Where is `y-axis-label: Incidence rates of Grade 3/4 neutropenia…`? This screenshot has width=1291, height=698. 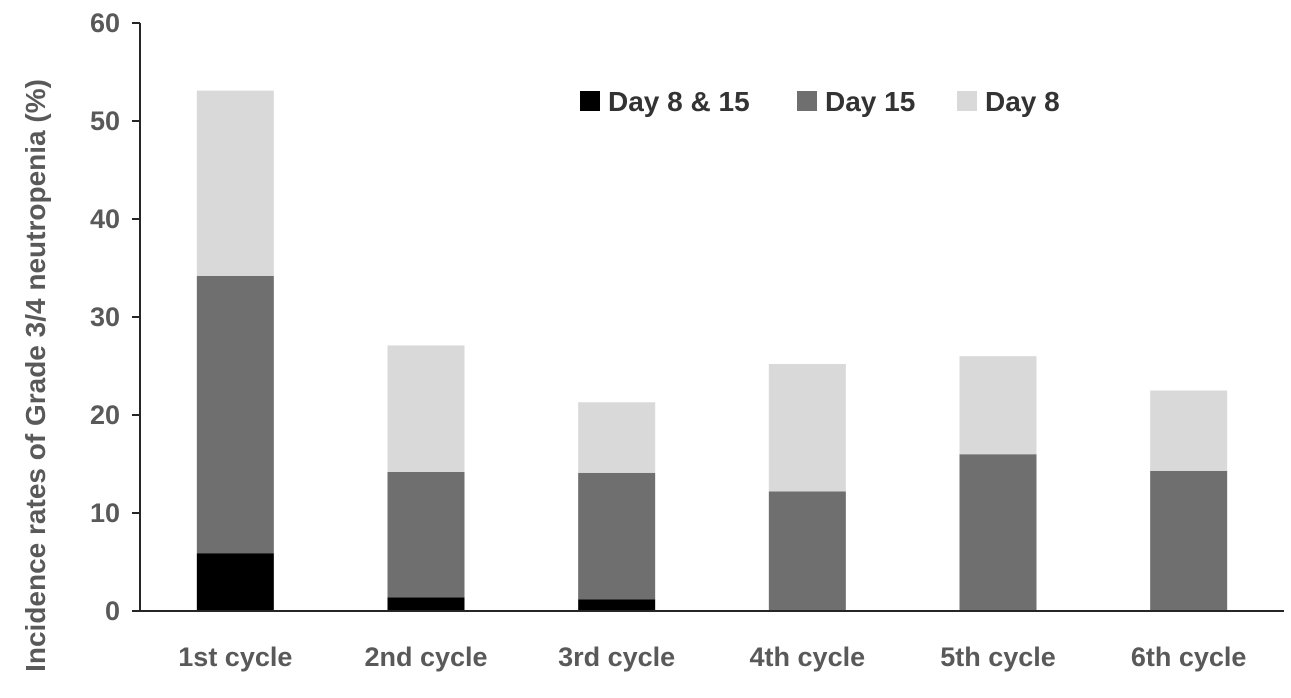
y-axis-label: Incidence rates of Grade 3/4 neutropenia… is located at coordinates (35, 375).